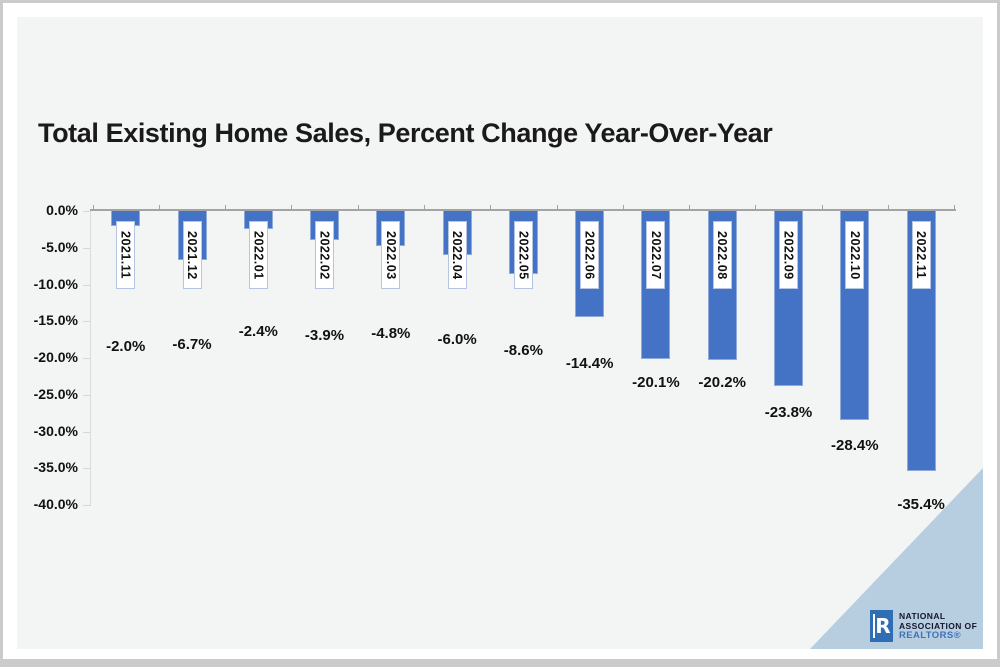 The image size is (1000, 667). Describe the element at coordinates (126, 346) in the screenshot. I see `value-label: -2.0%` at that location.